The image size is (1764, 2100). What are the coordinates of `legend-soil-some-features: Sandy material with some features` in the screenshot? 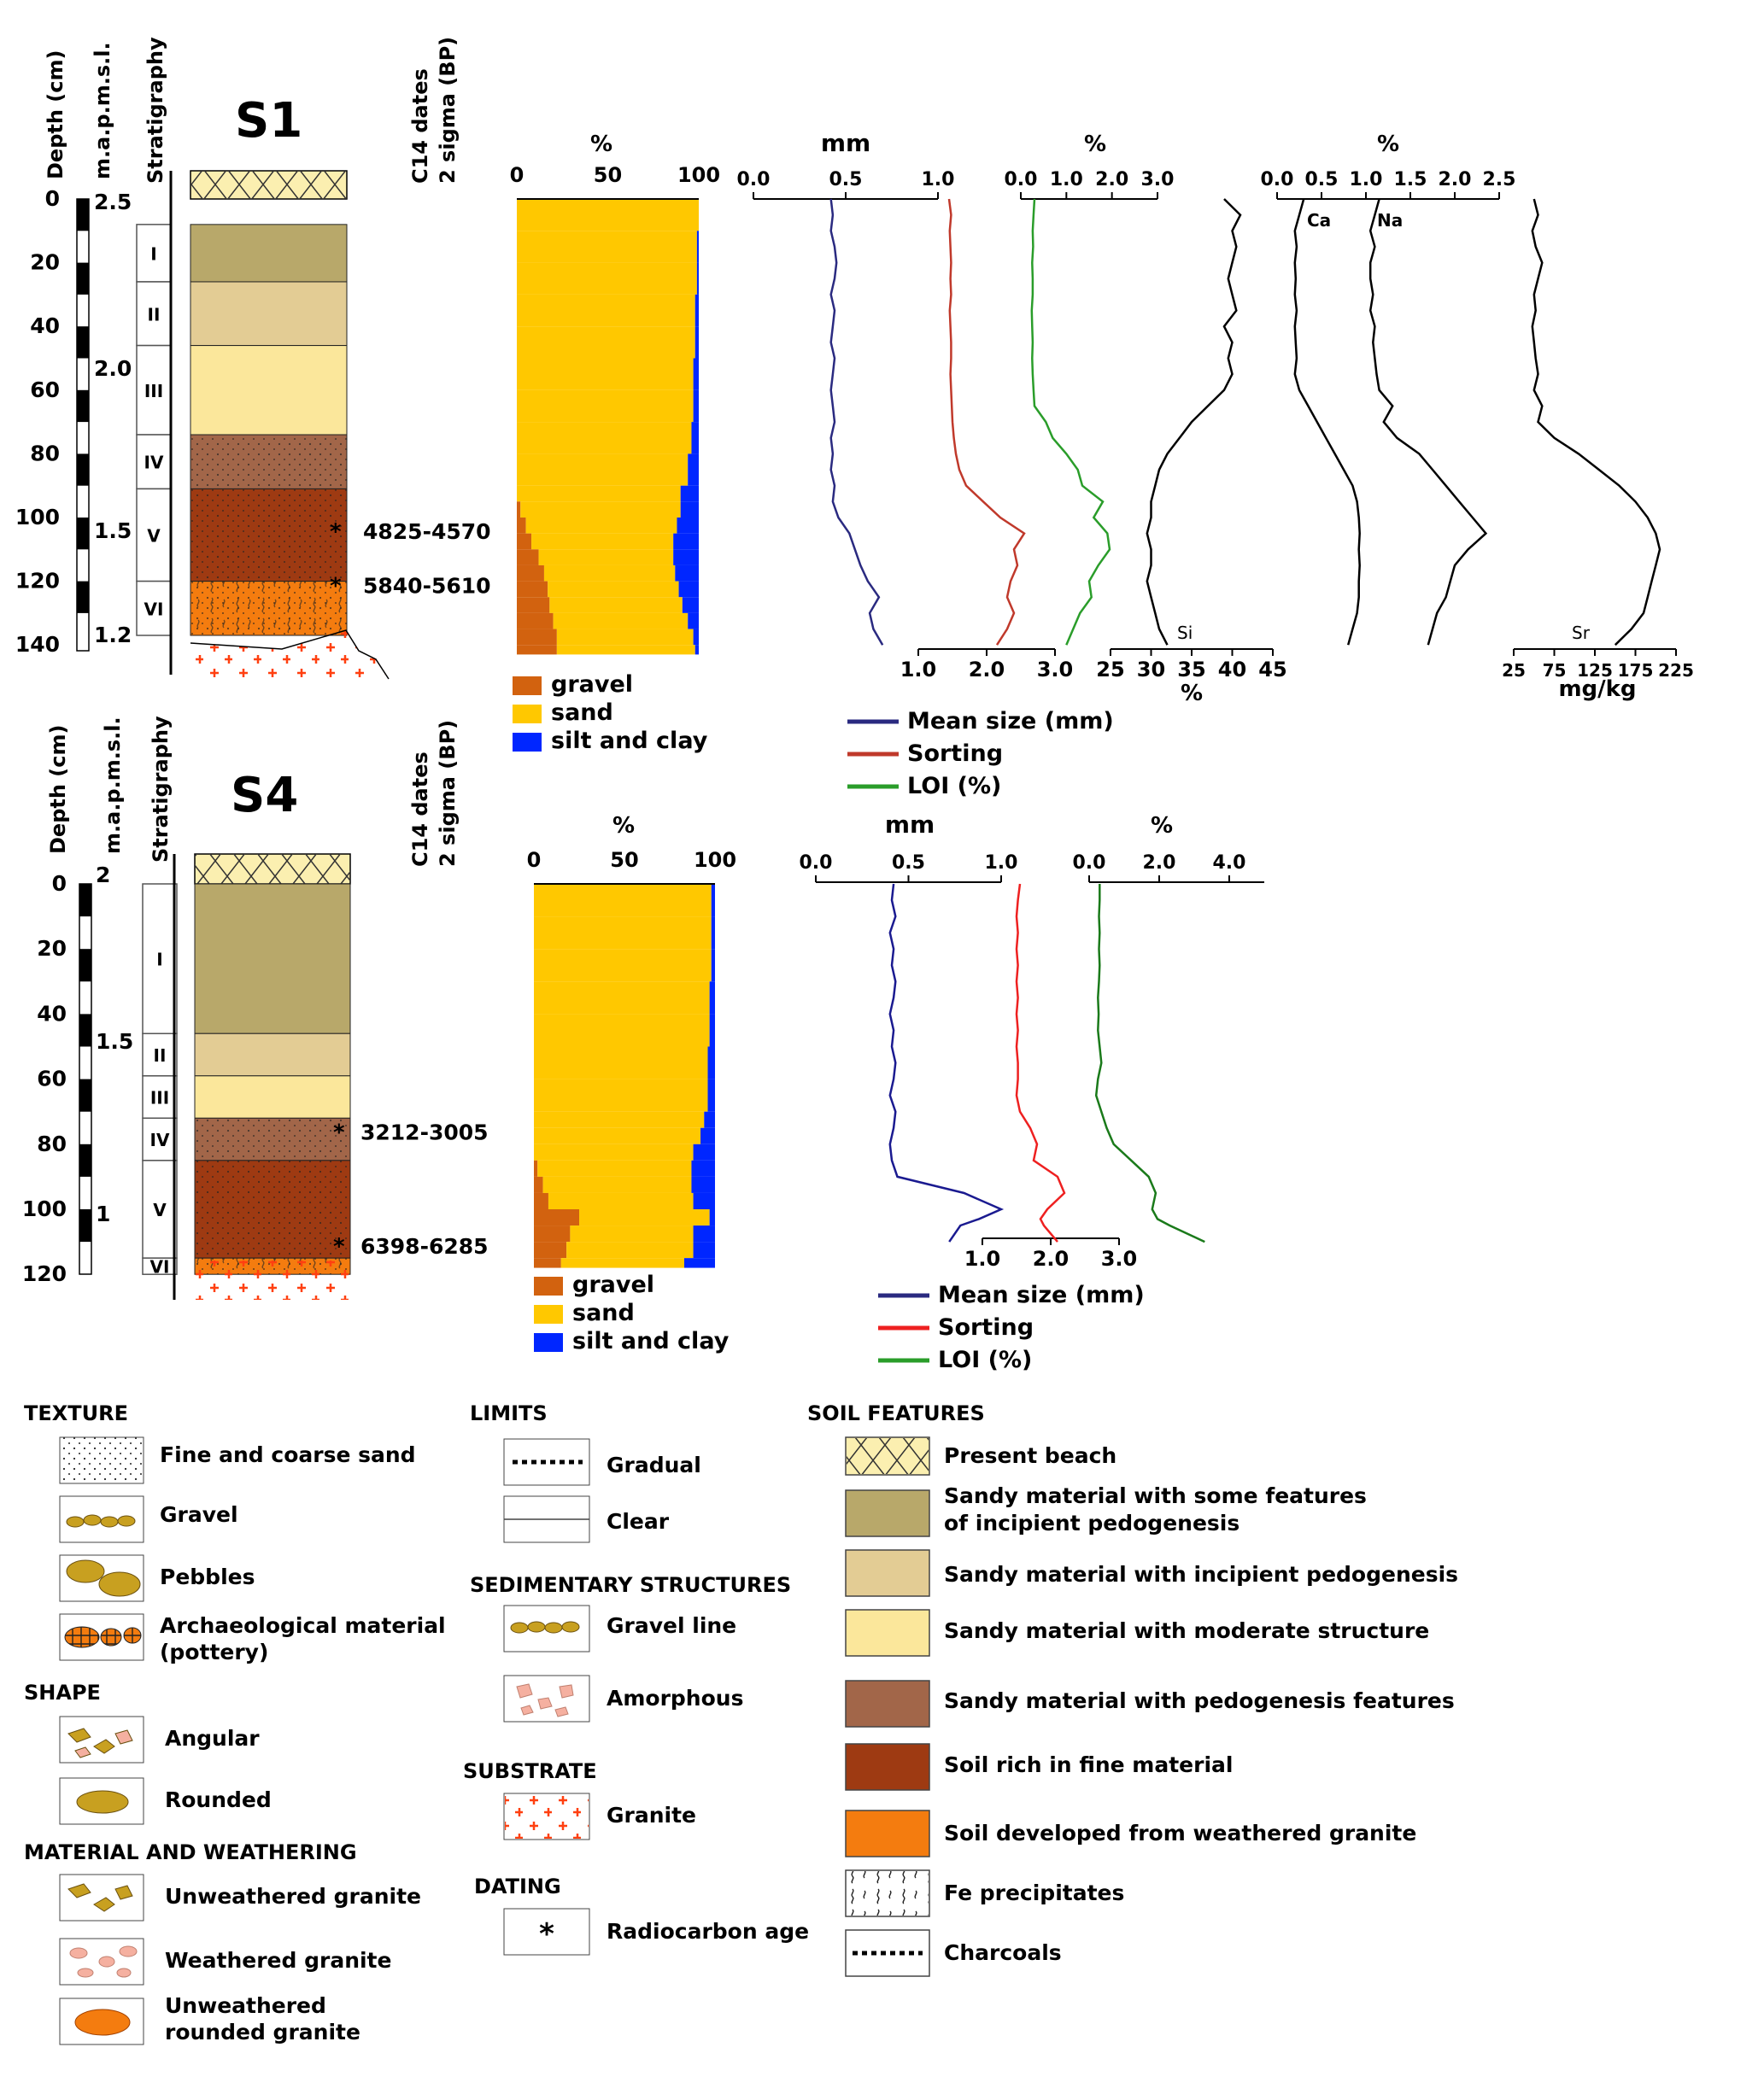 It's located at (1155, 1495).